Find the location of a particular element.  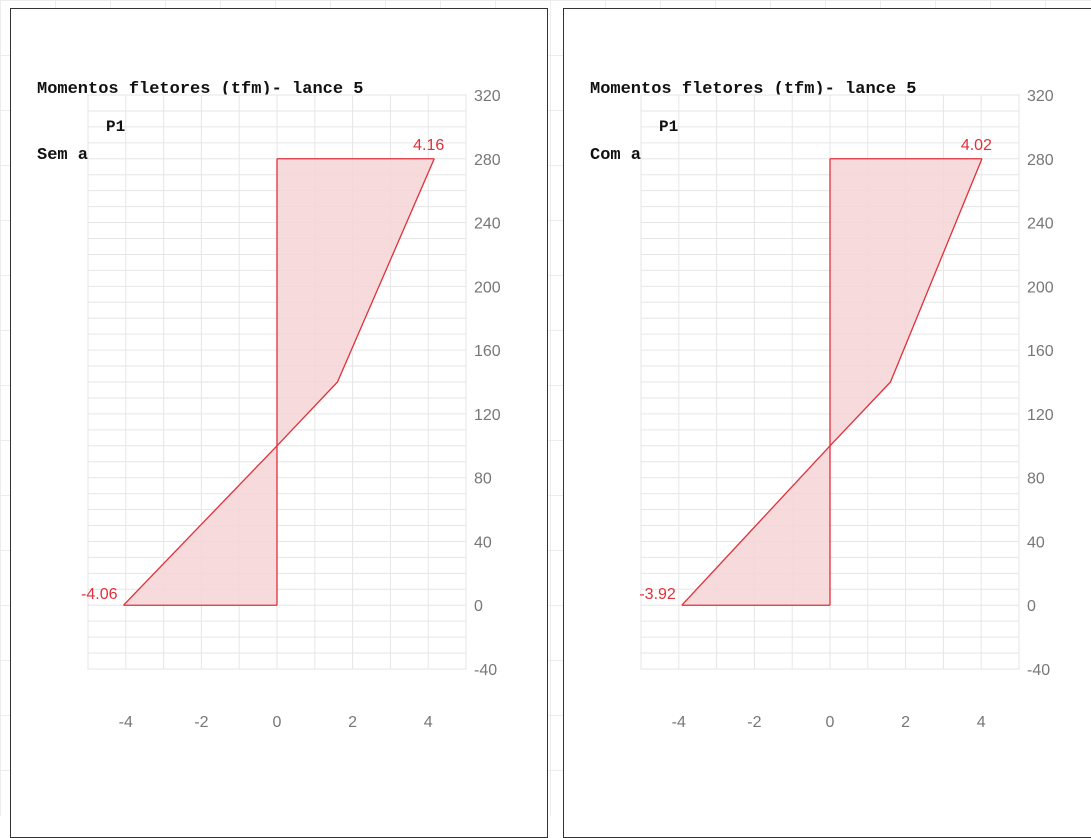

data-label: -4.06 is located at coordinates (99, 594).